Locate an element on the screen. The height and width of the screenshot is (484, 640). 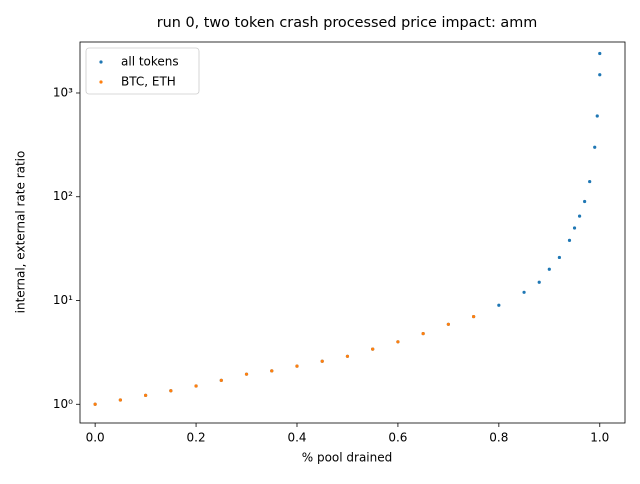
x-tick-label: 0.6 is located at coordinates (397, 438).